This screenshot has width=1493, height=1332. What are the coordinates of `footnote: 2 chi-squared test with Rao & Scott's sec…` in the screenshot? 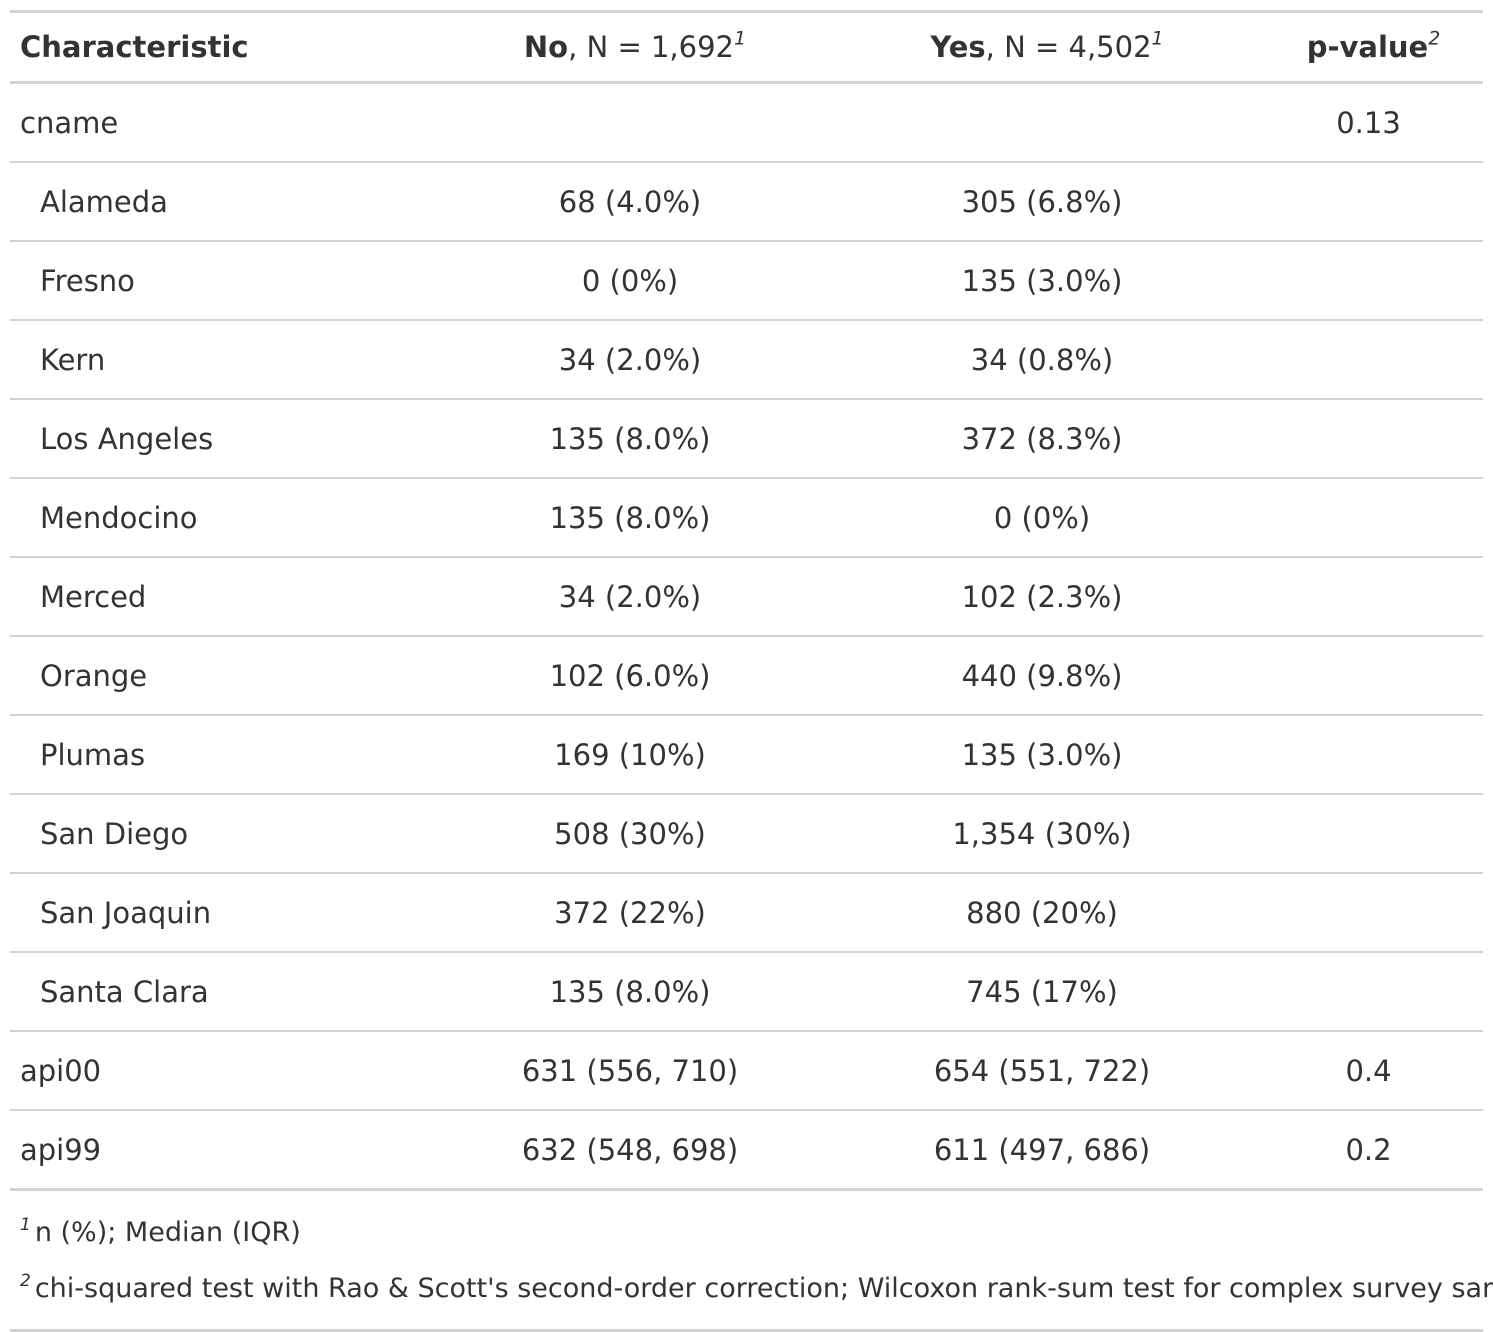 It's located at (756, 1289).